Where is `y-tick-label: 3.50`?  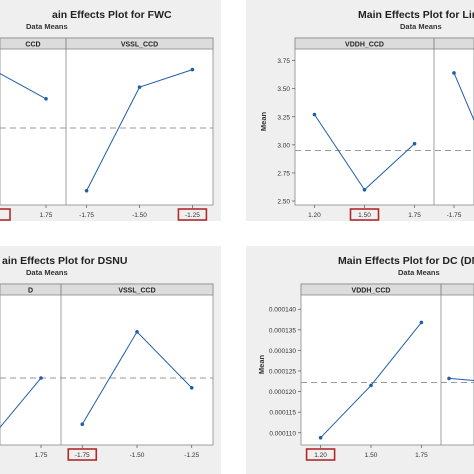
y-tick-label: 3.50 is located at coordinates (283, 89).